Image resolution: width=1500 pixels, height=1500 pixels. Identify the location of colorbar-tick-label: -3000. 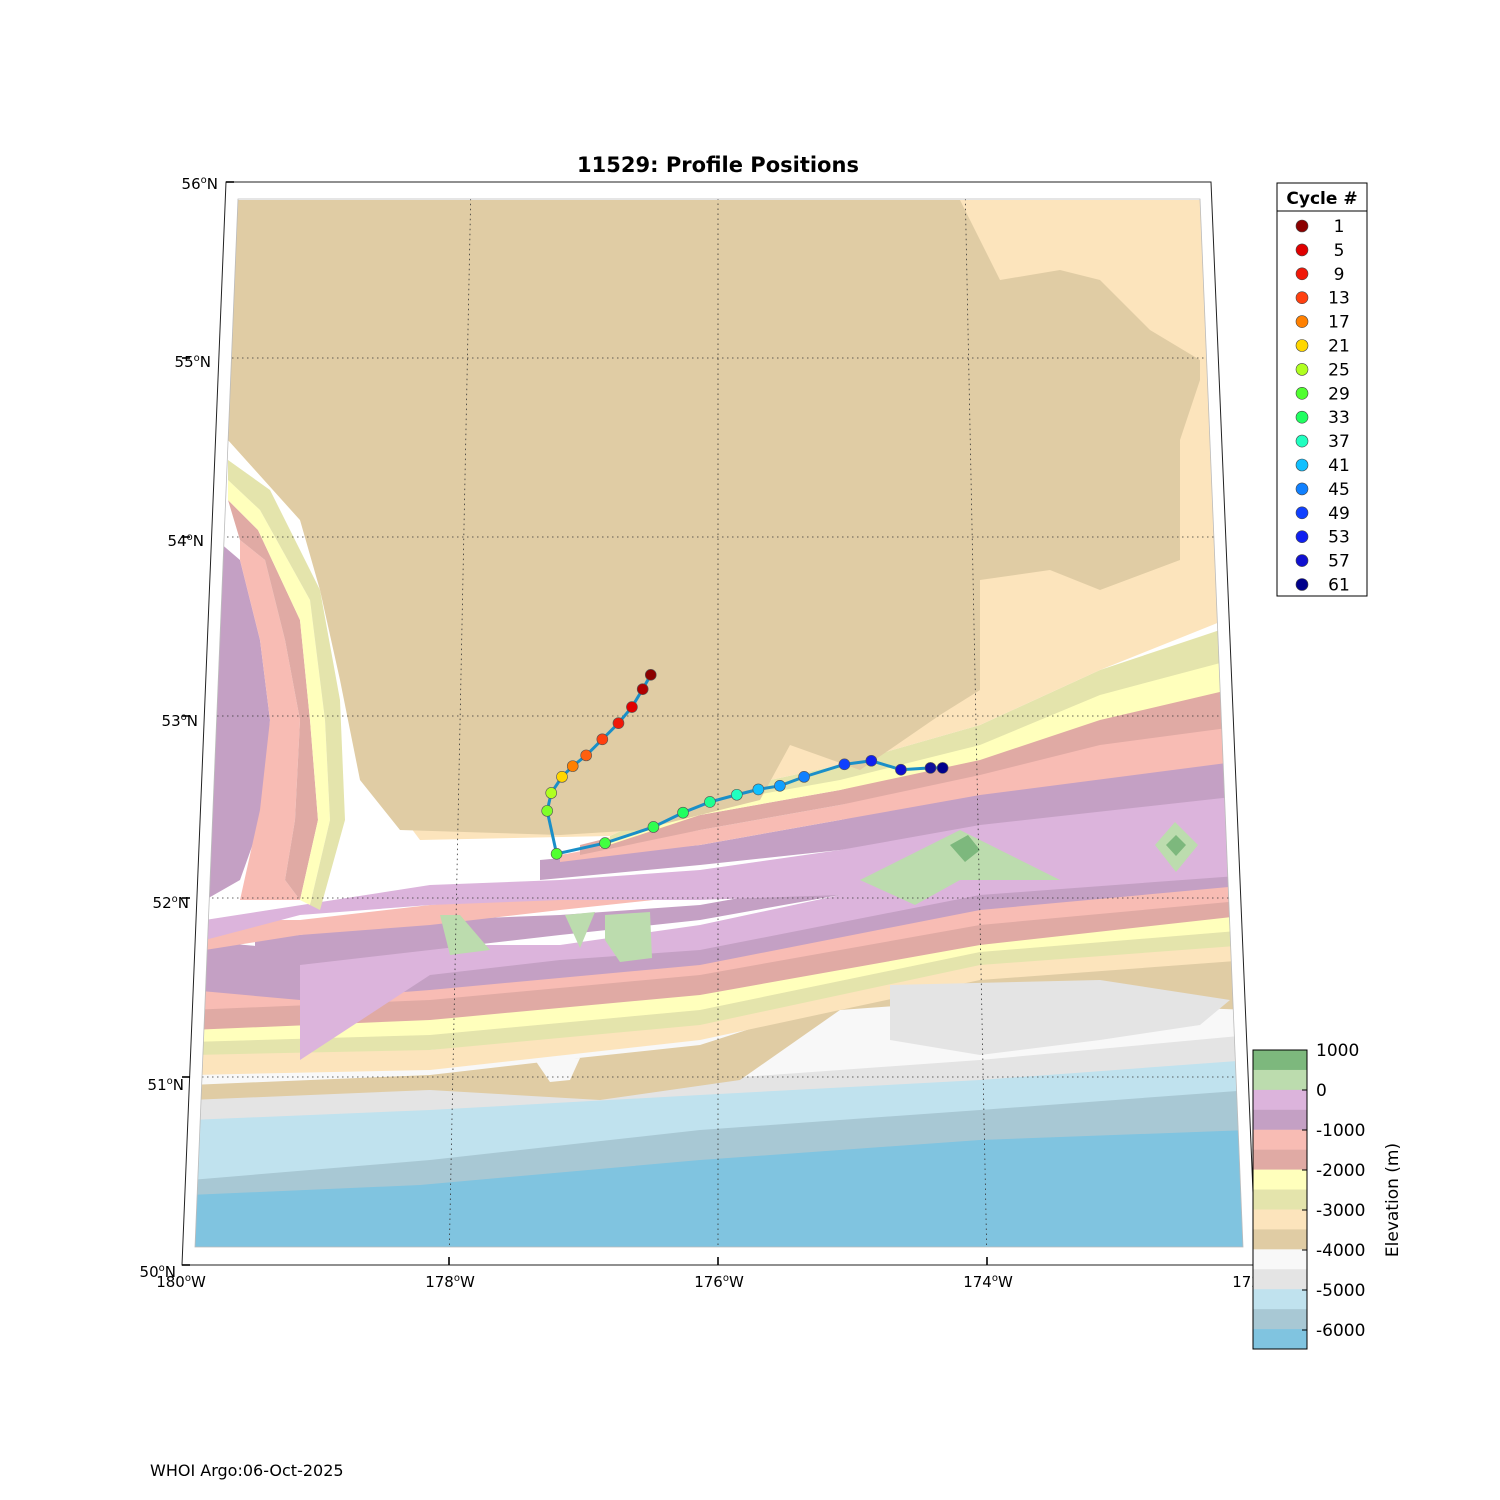
(1340, 1211).